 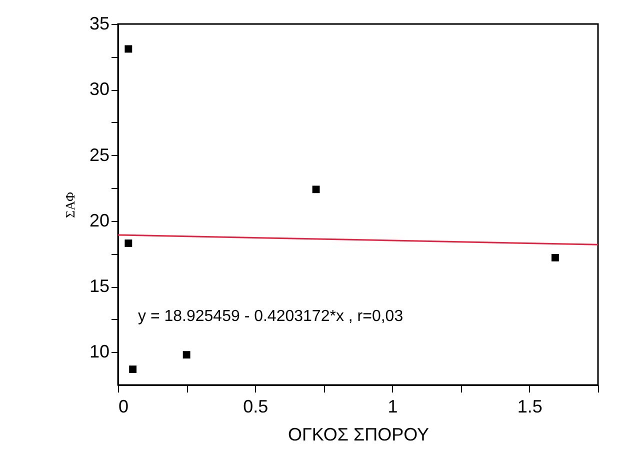 What do you see at coordinates (99, 352) in the screenshot?
I see `y-tick-label: 10` at bounding box center [99, 352].